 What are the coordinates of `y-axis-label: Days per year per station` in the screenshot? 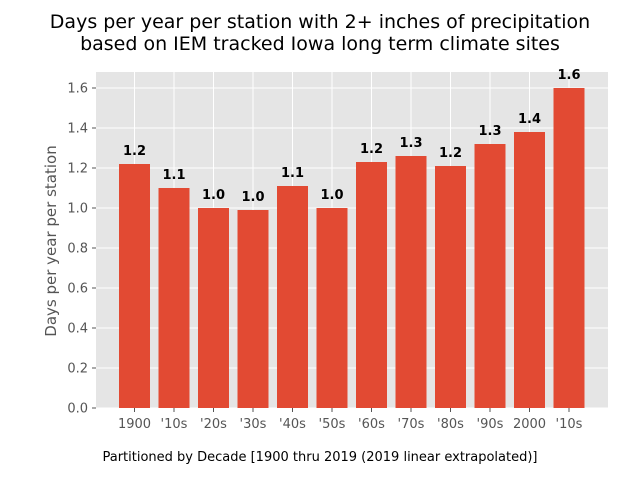 It's located at (51, 240).